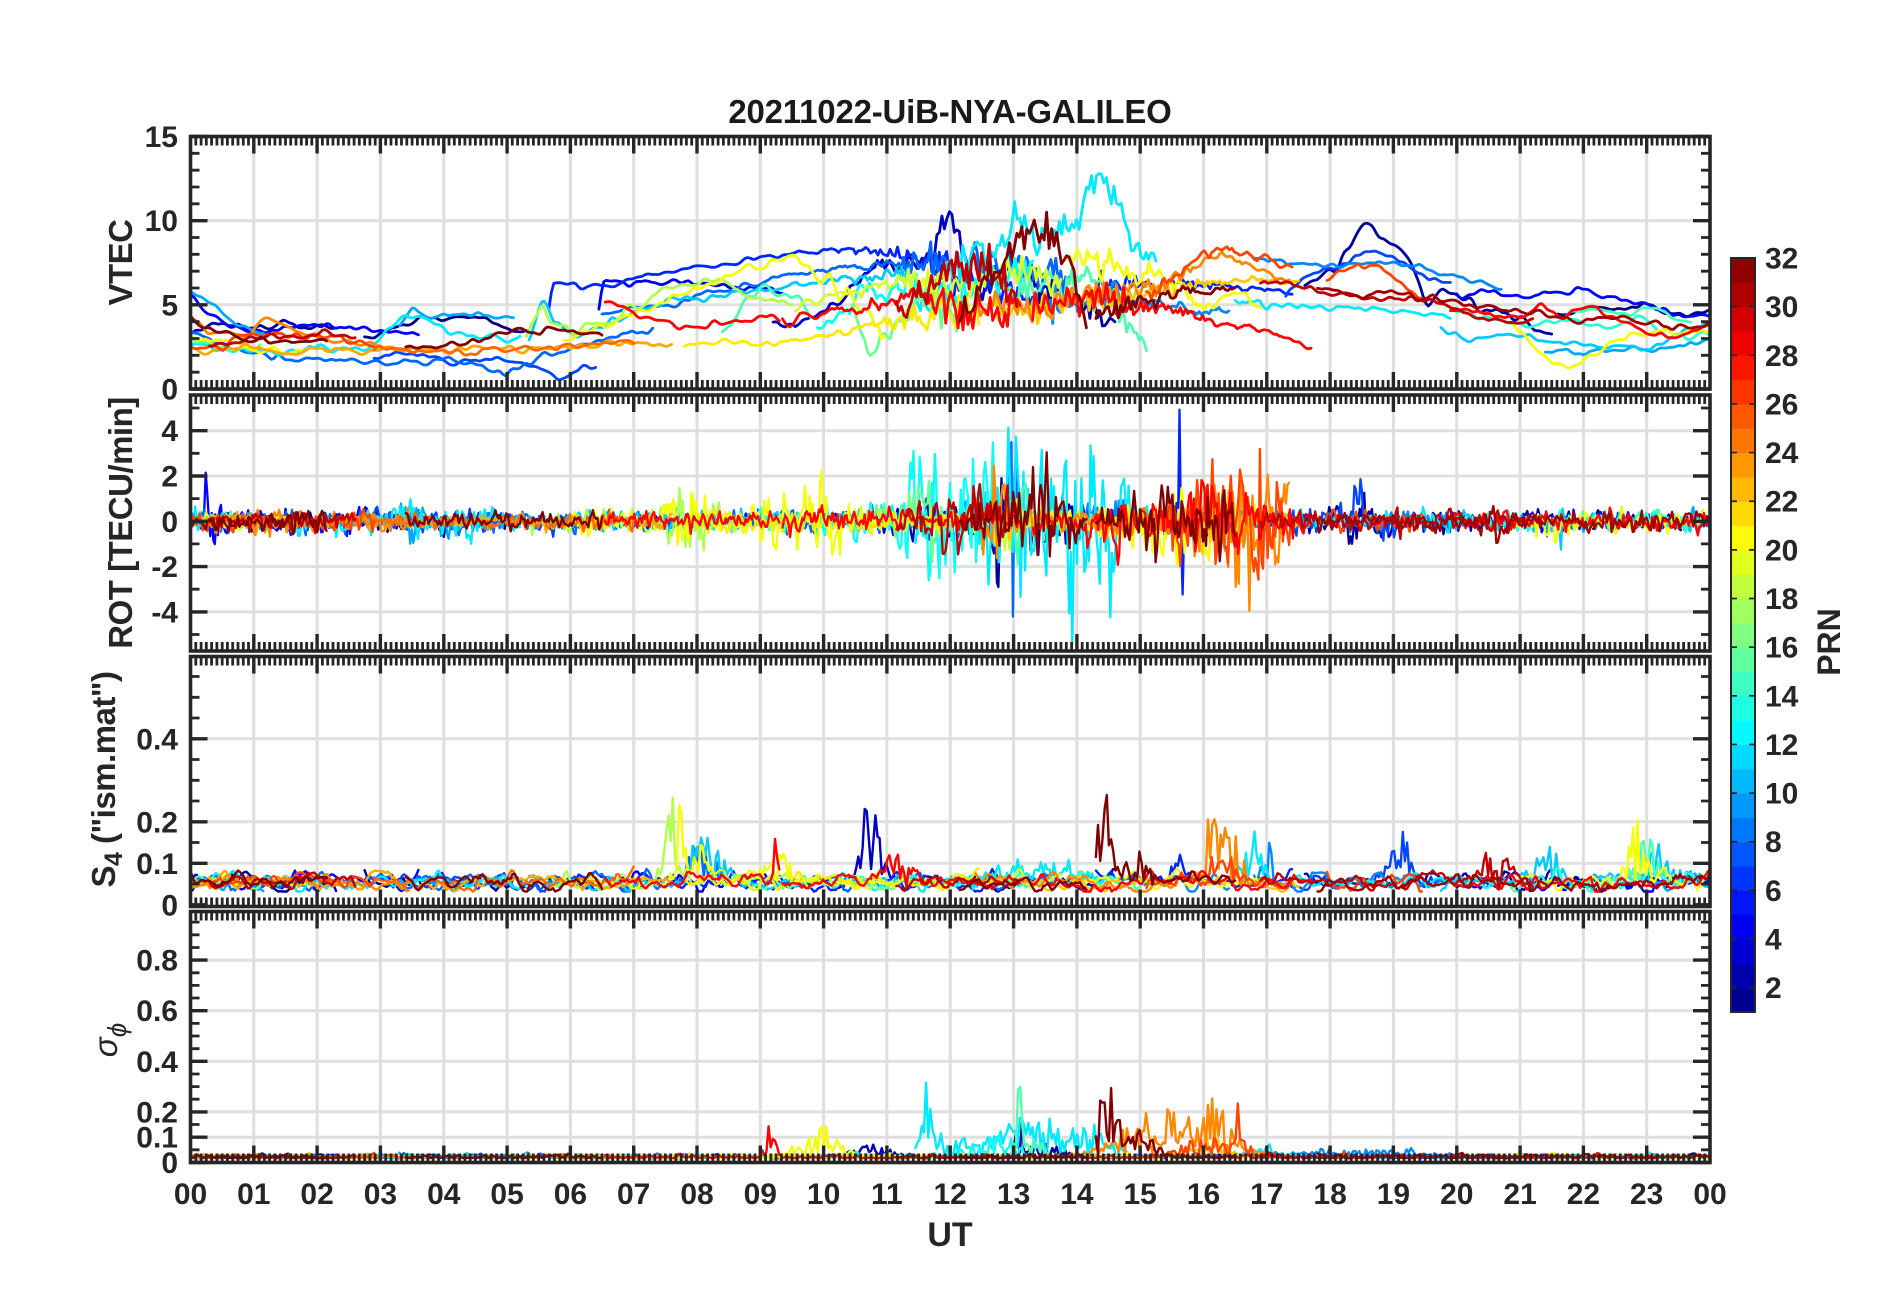 Image resolution: width=1902 pixels, height=1292 pixels. Describe the element at coordinates (1781, 356) in the screenshot. I see `svg-text: 28` at that location.